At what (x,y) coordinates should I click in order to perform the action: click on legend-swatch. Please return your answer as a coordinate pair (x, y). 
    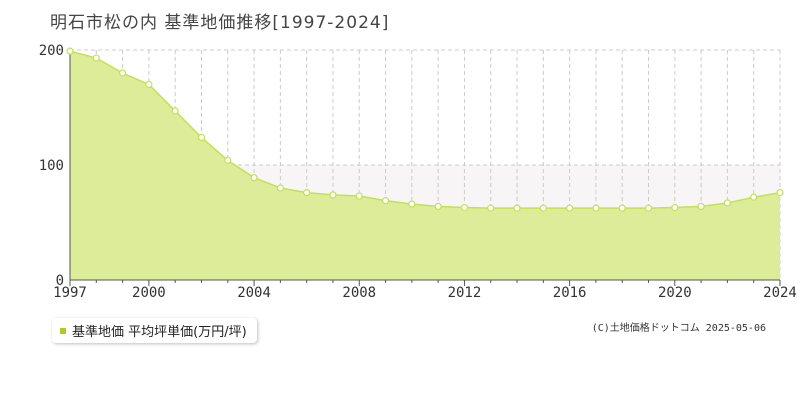
    Looking at the image, I should click on (63, 330).